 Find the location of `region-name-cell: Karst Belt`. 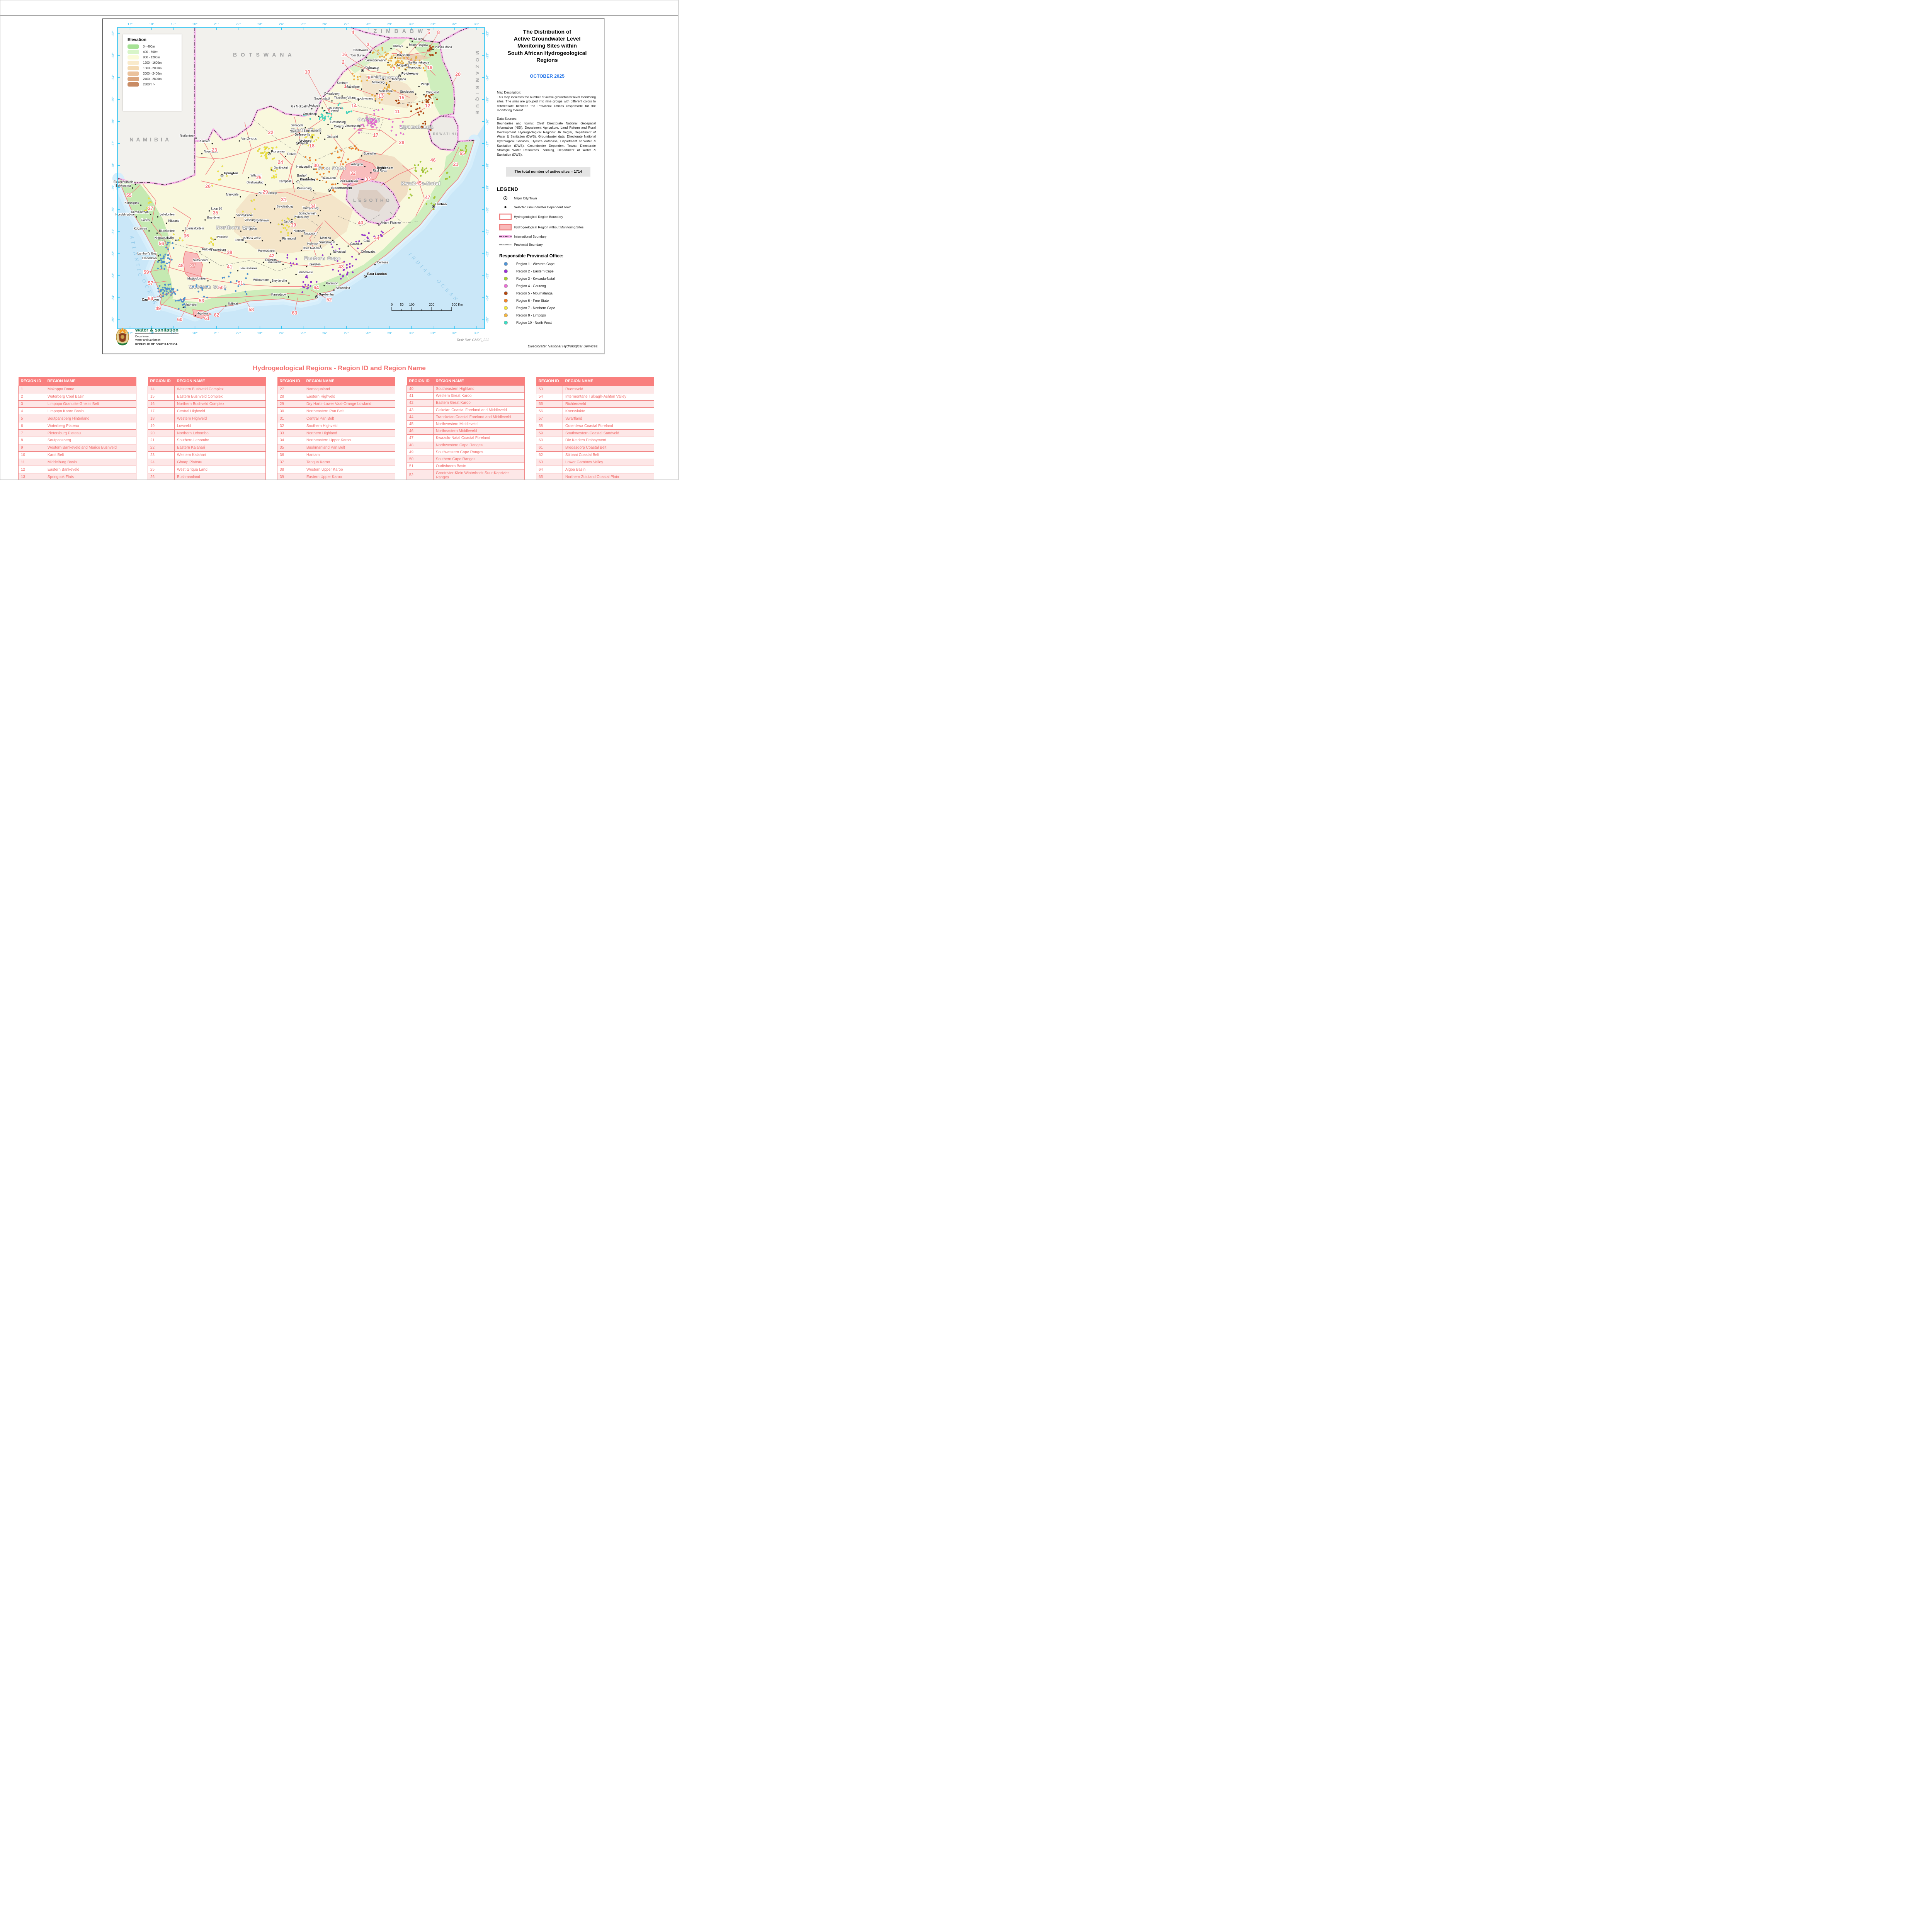

region-name-cell: Karst Belt is located at coordinates (90, 455).